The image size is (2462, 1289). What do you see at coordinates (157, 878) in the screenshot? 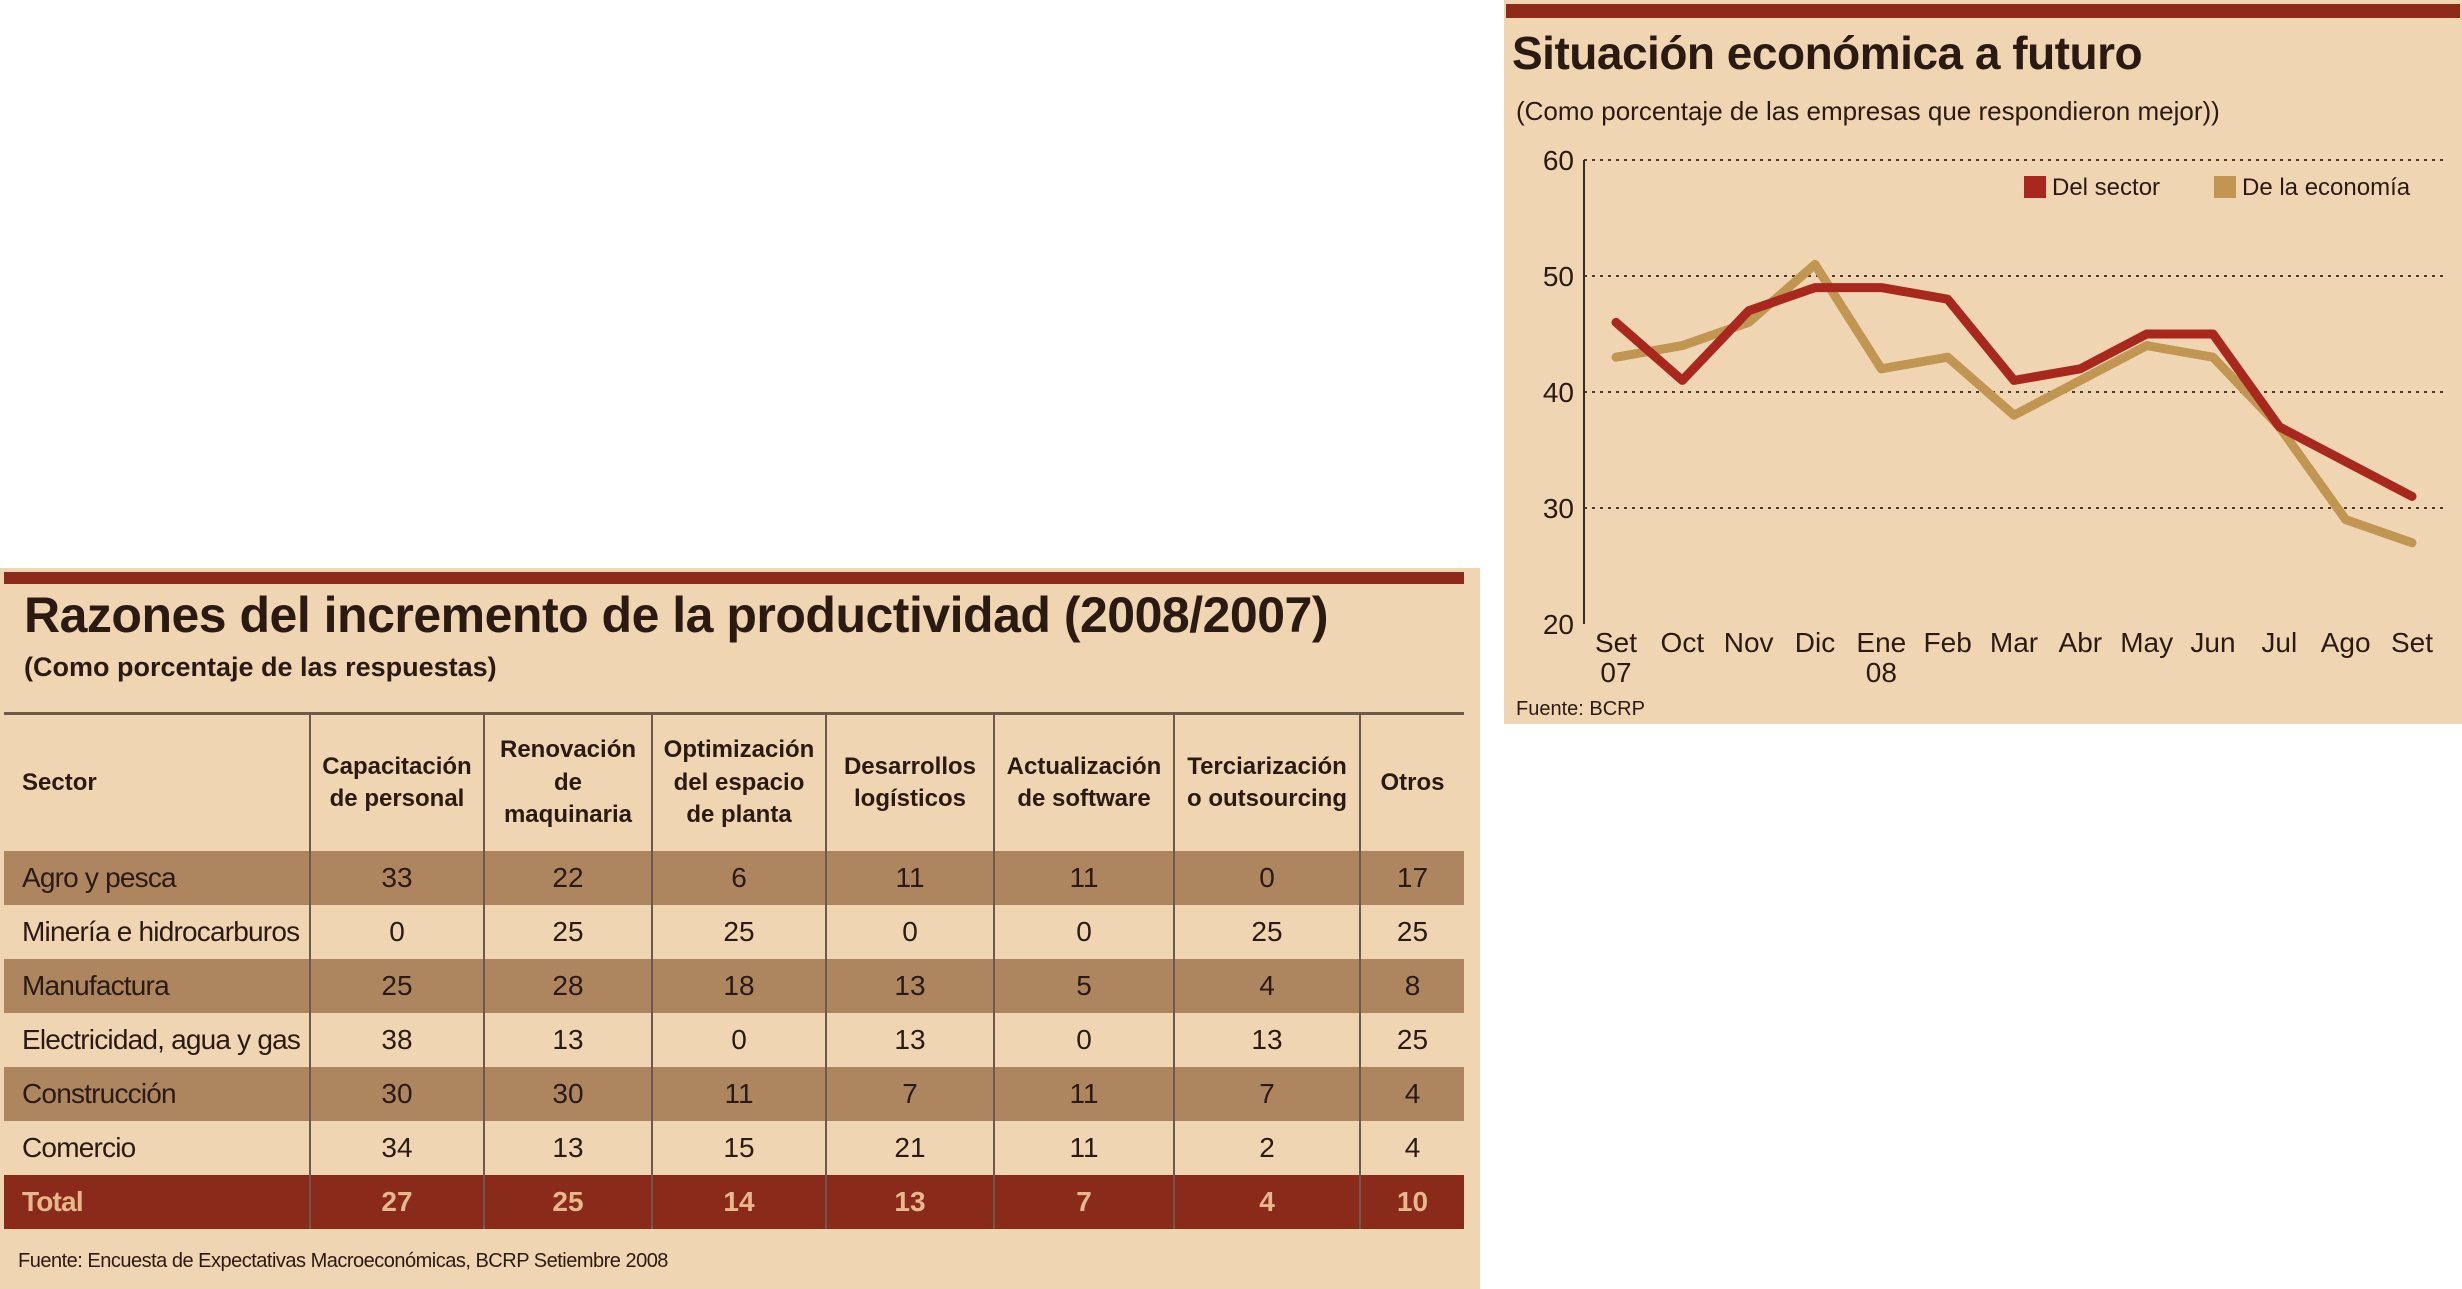
I see `row-sector: Agro y pesca` at bounding box center [157, 878].